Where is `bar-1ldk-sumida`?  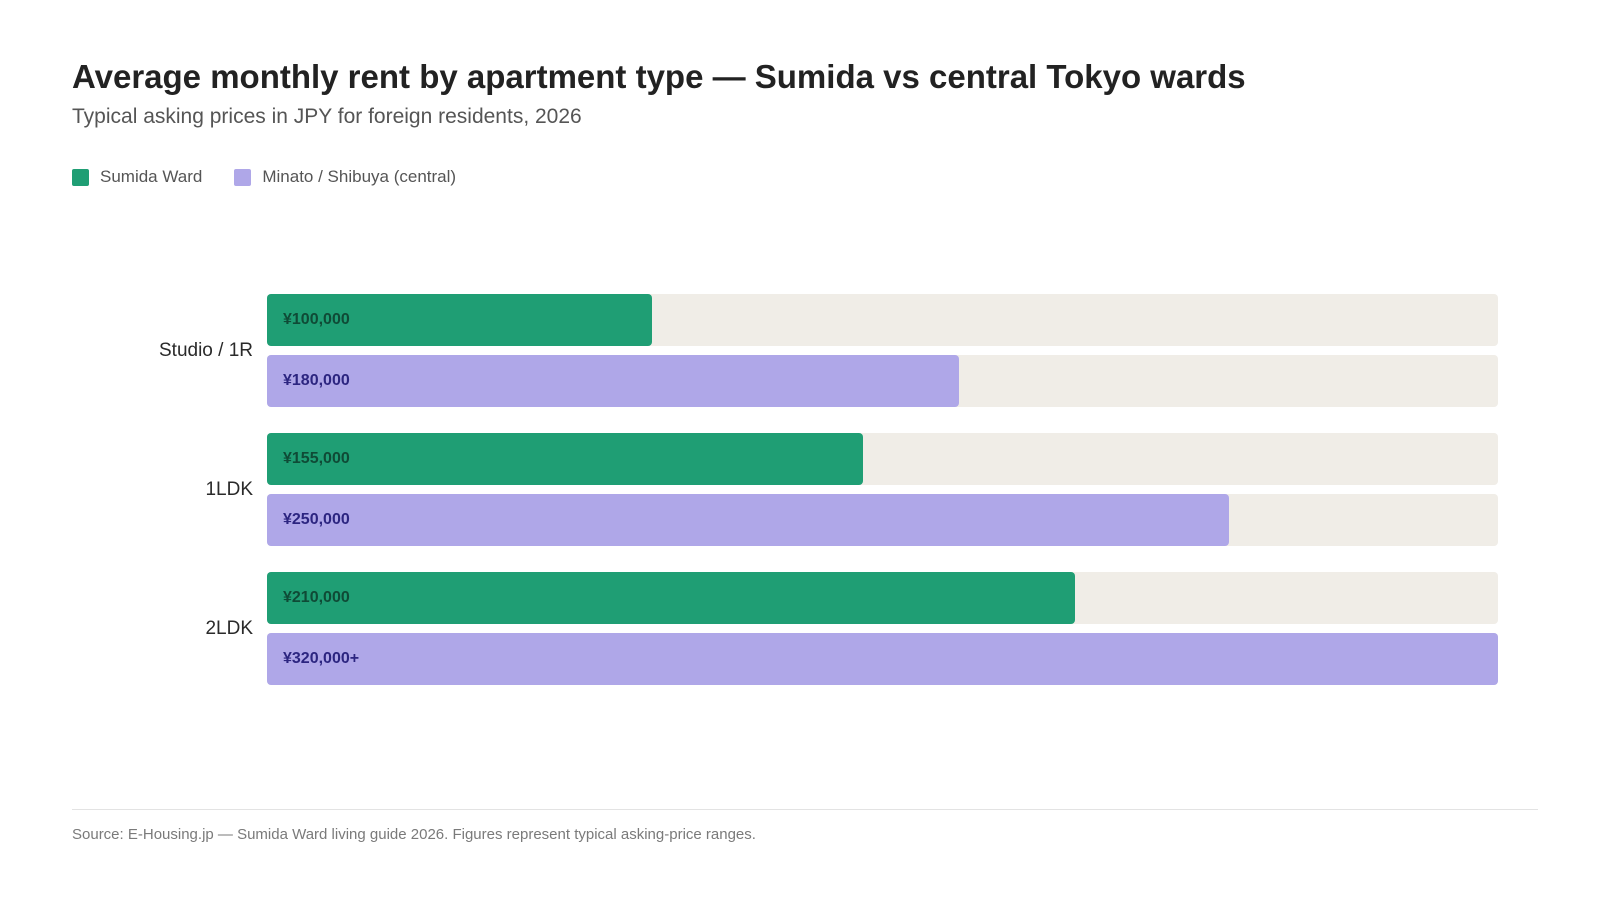 bar-1ldk-sumida is located at coordinates (565, 459).